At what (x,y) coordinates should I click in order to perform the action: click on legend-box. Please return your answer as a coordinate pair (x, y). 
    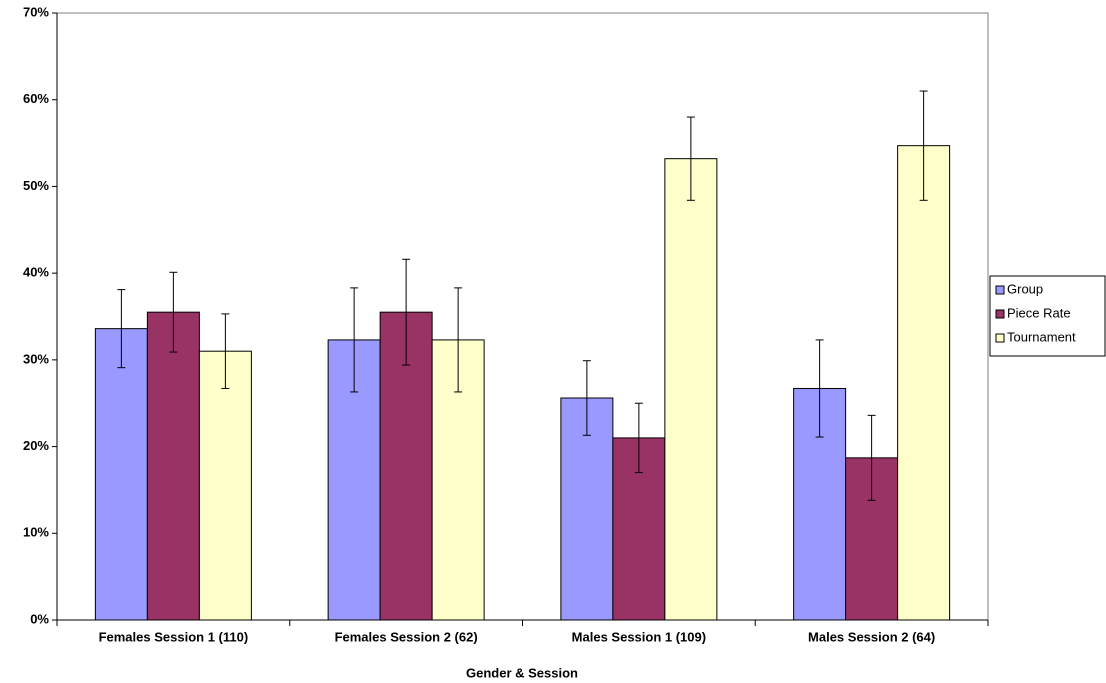
    Looking at the image, I should click on (1047, 316).